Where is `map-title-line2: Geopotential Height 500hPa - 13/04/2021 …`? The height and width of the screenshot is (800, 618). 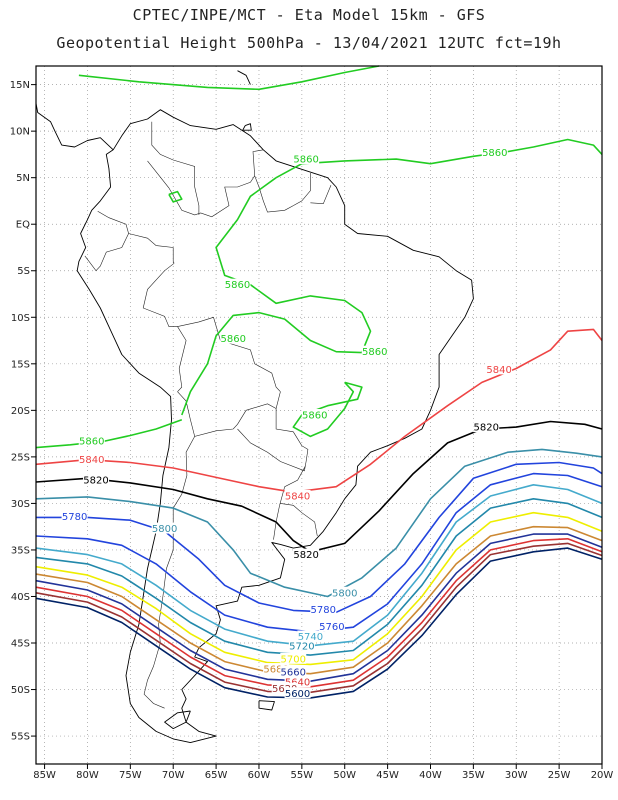 map-title-line2: Geopotential Height 500hPa - 13/04/2021 … is located at coordinates (309, 43).